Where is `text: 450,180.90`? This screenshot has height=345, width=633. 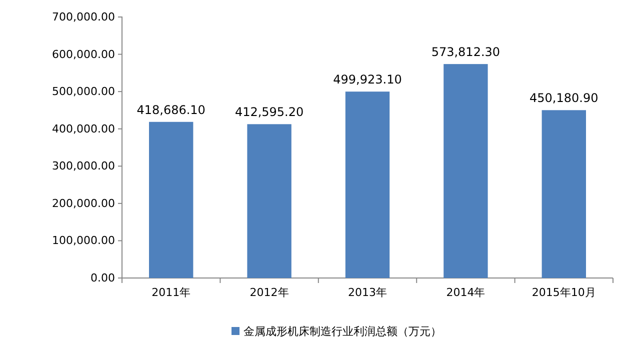
text: 450,180.90 is located at coordinates (564, 98).